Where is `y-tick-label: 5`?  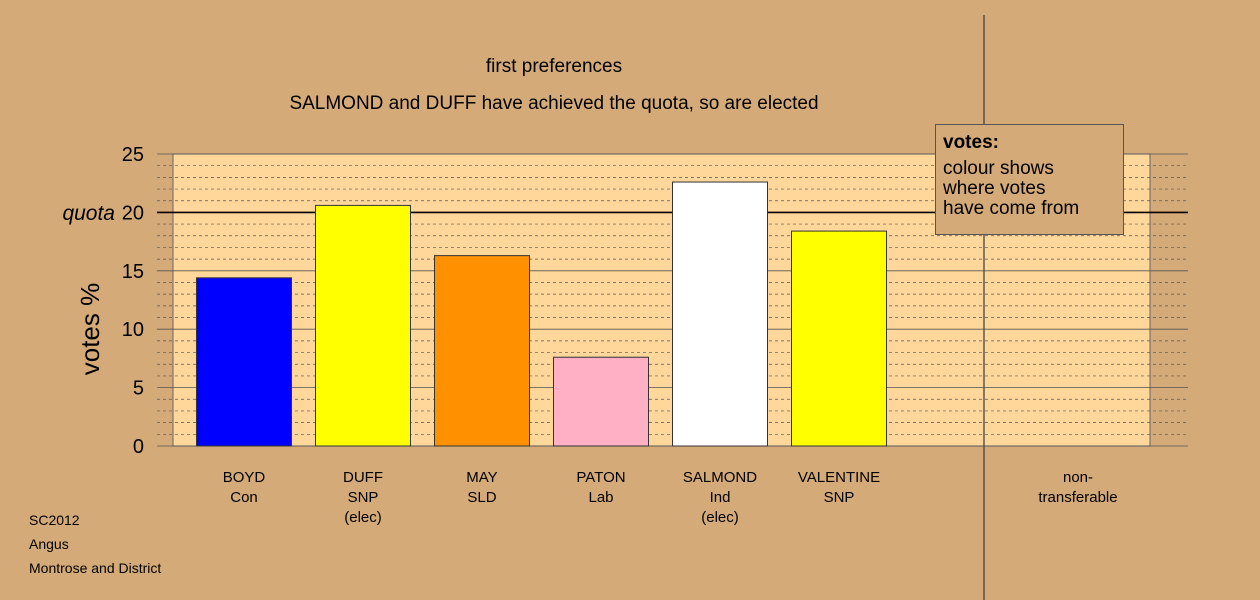 y-tick-label: 5 is located at coordinates (138, 389).